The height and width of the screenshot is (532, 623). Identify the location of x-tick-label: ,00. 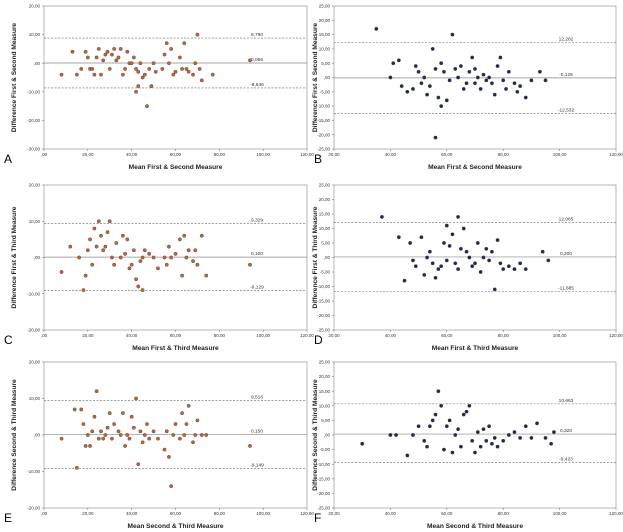
(44, 335).